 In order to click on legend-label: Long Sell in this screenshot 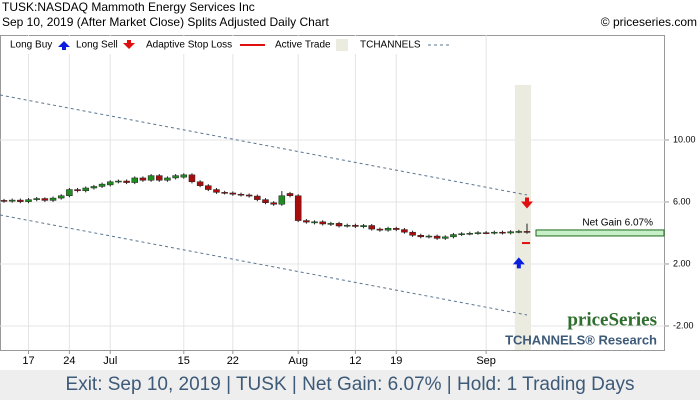, I will do `click(97, 45)`.